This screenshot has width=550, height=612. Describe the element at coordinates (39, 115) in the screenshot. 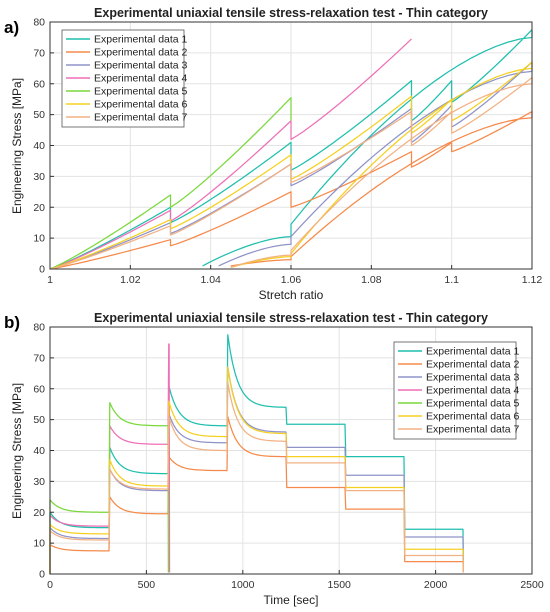

I see `a-ytick-label: 50` at that location.